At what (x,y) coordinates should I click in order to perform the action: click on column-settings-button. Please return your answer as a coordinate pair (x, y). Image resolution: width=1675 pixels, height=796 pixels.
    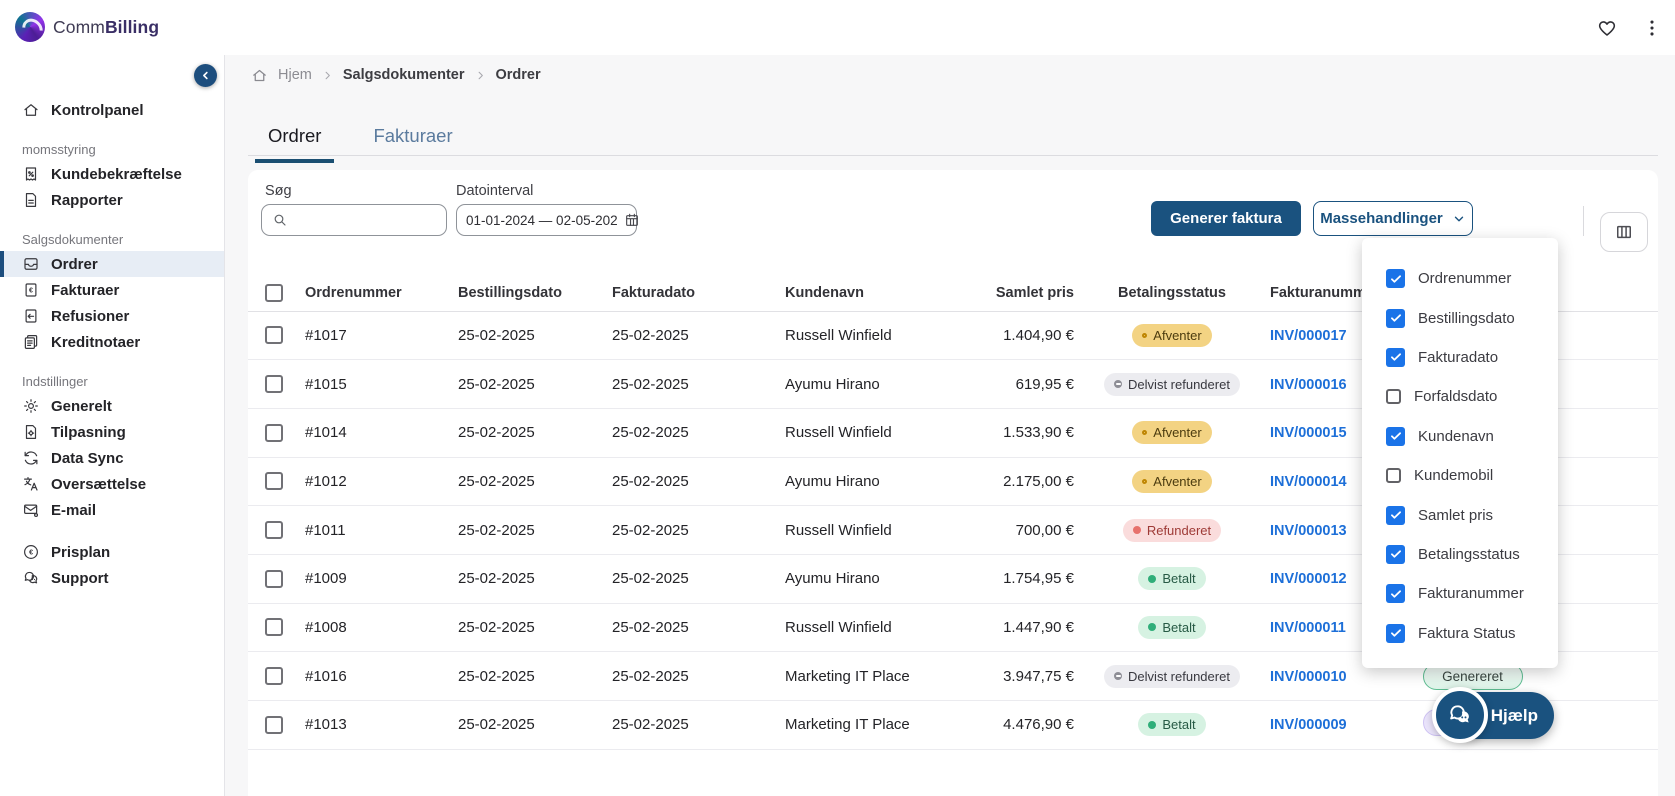
    Looking at the image, I should click on (1624, 232).